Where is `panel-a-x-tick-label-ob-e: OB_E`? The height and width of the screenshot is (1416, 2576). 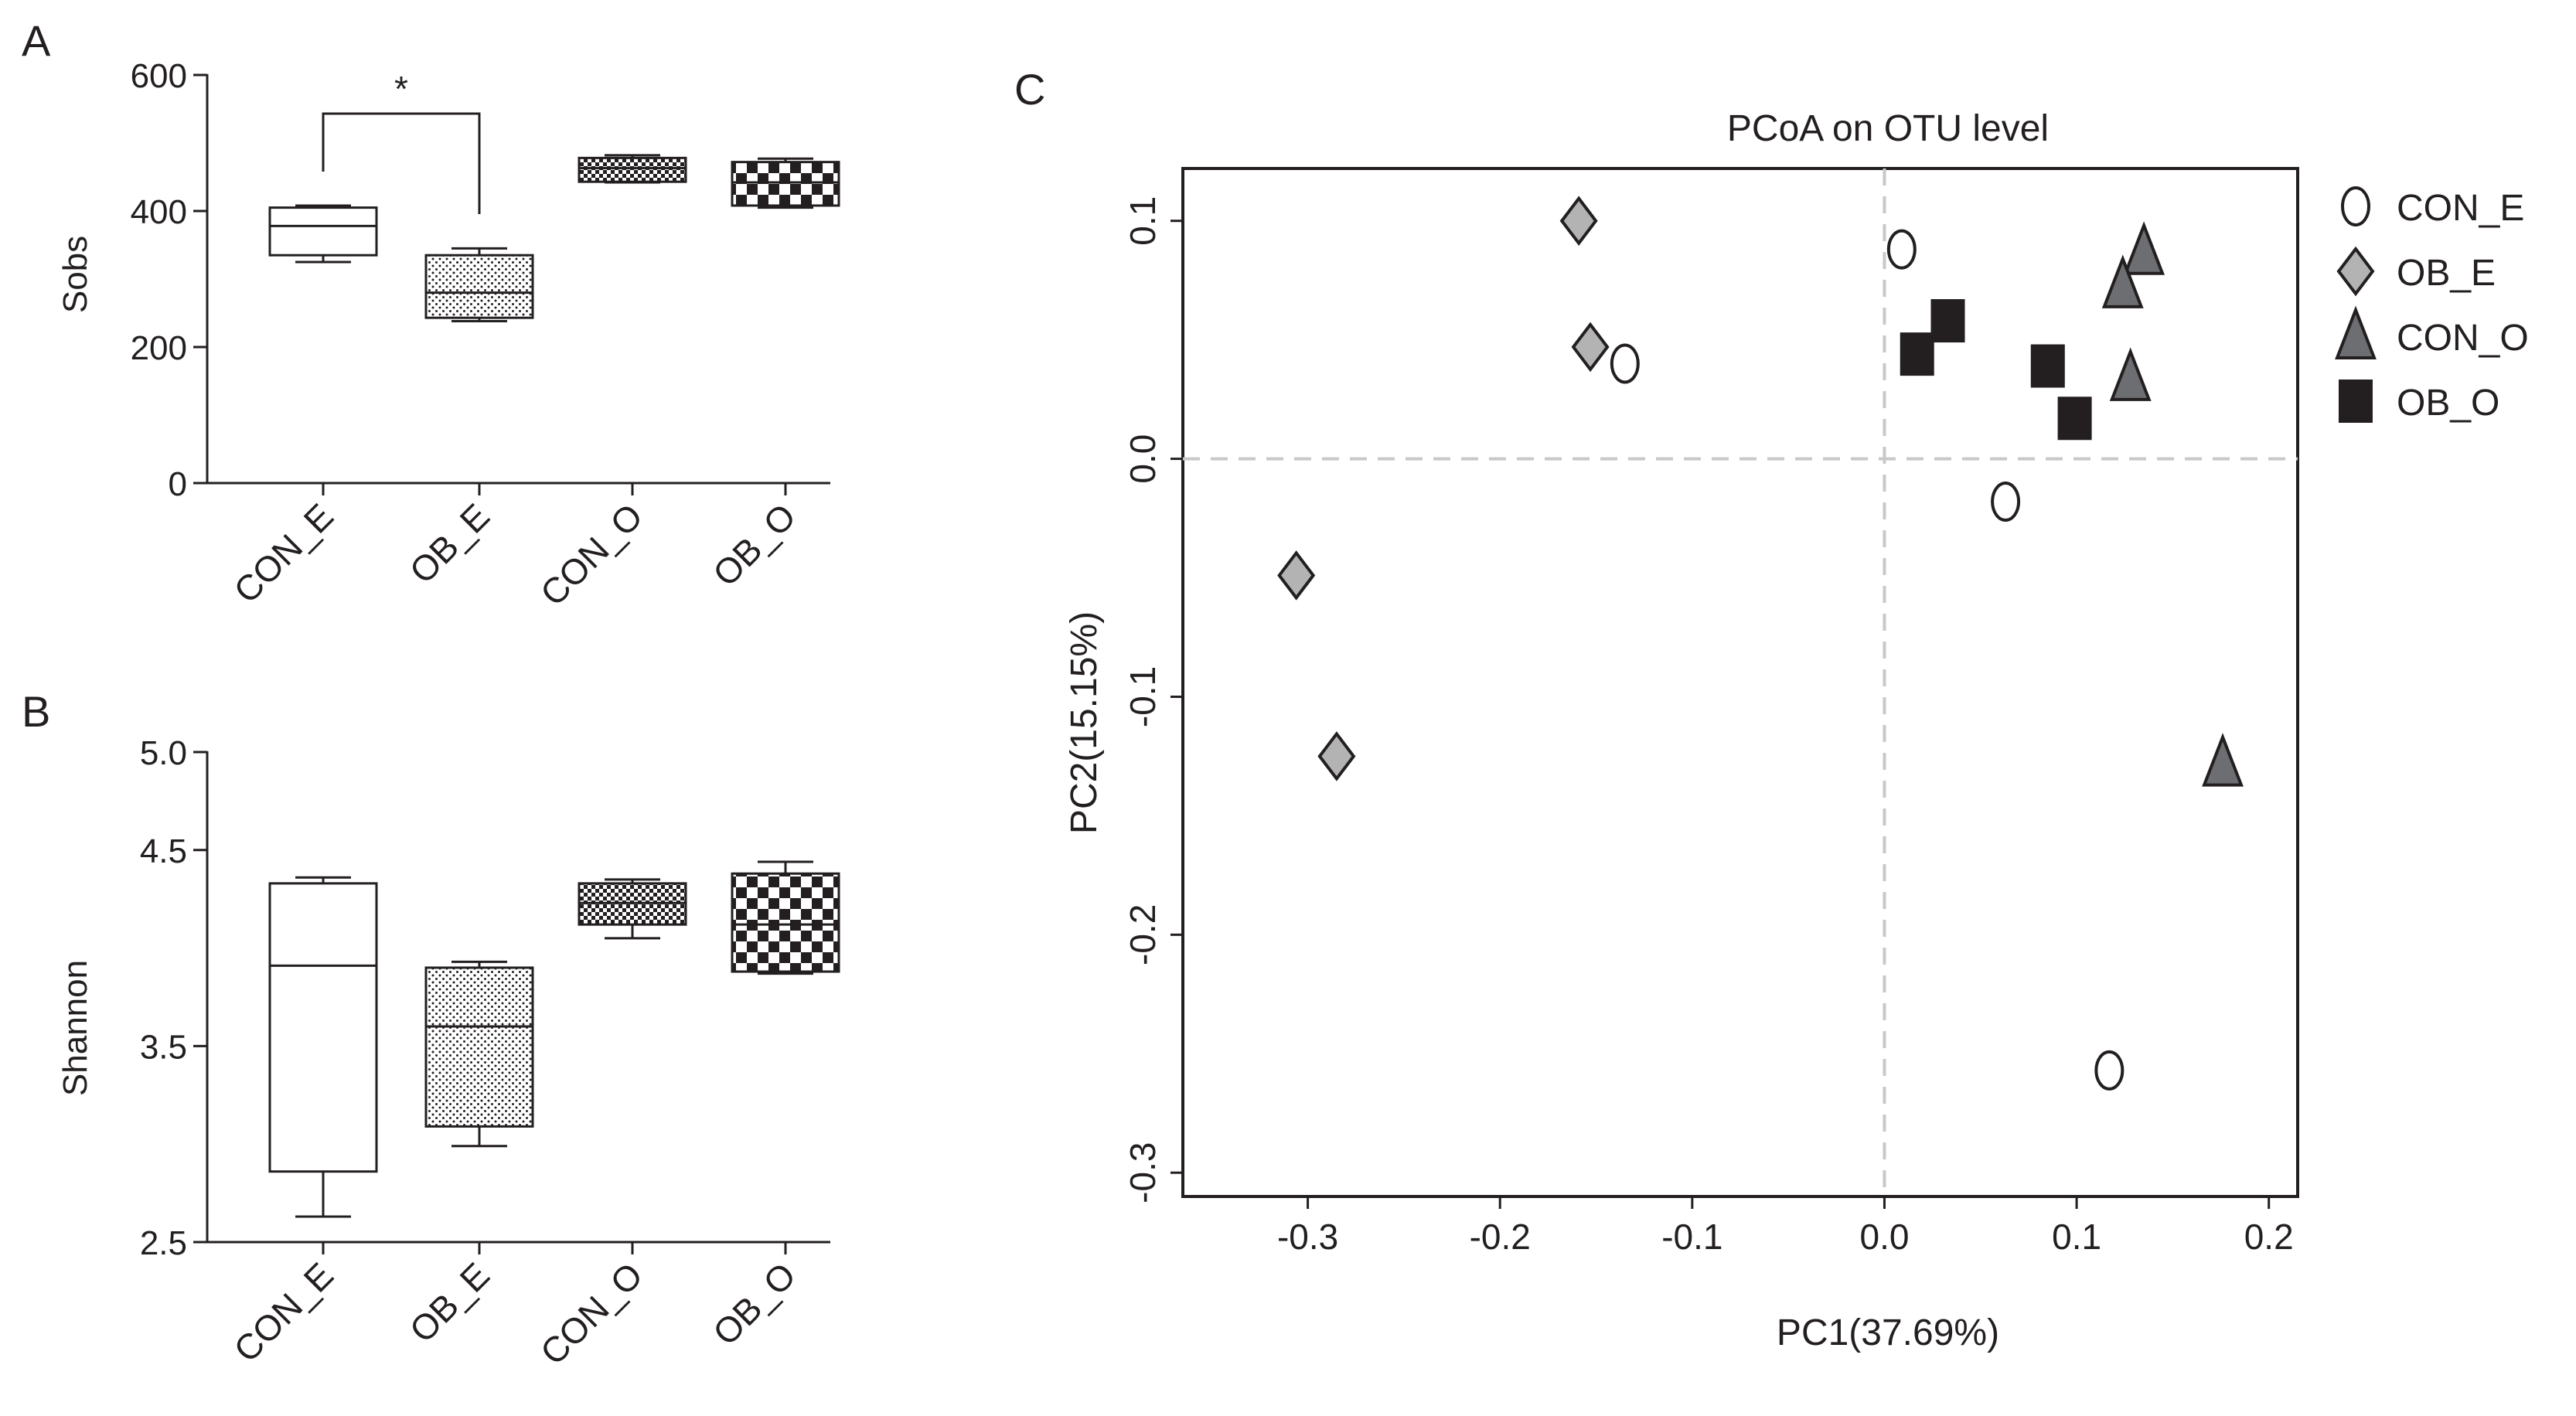
panel-a-x-tick-label-ob-e: OB_E is located at coordinates (450, 543).